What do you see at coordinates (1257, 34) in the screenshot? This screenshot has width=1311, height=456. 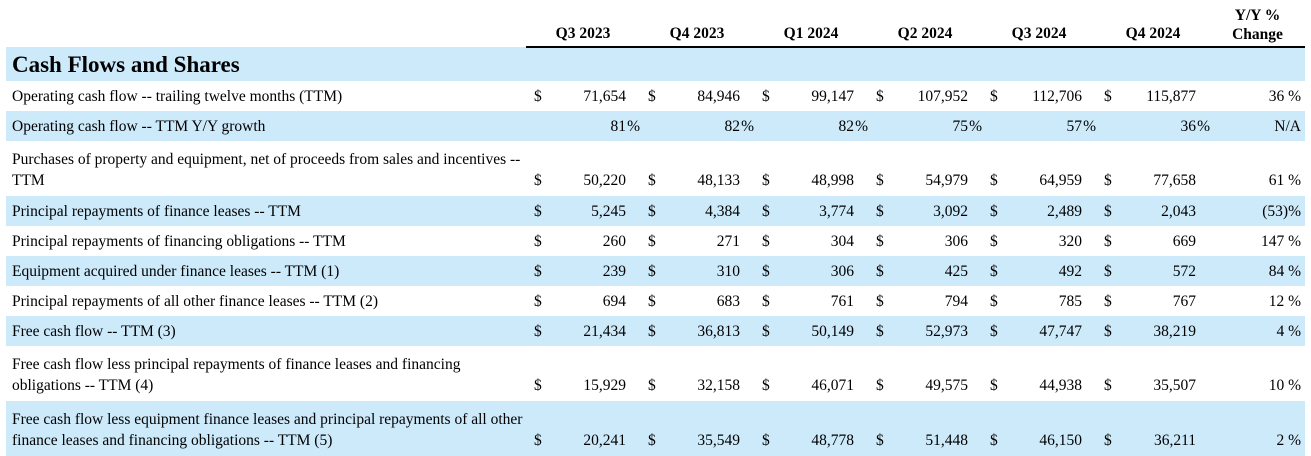 I see `change-header-line: Change` at bounding box center [1257, 34].